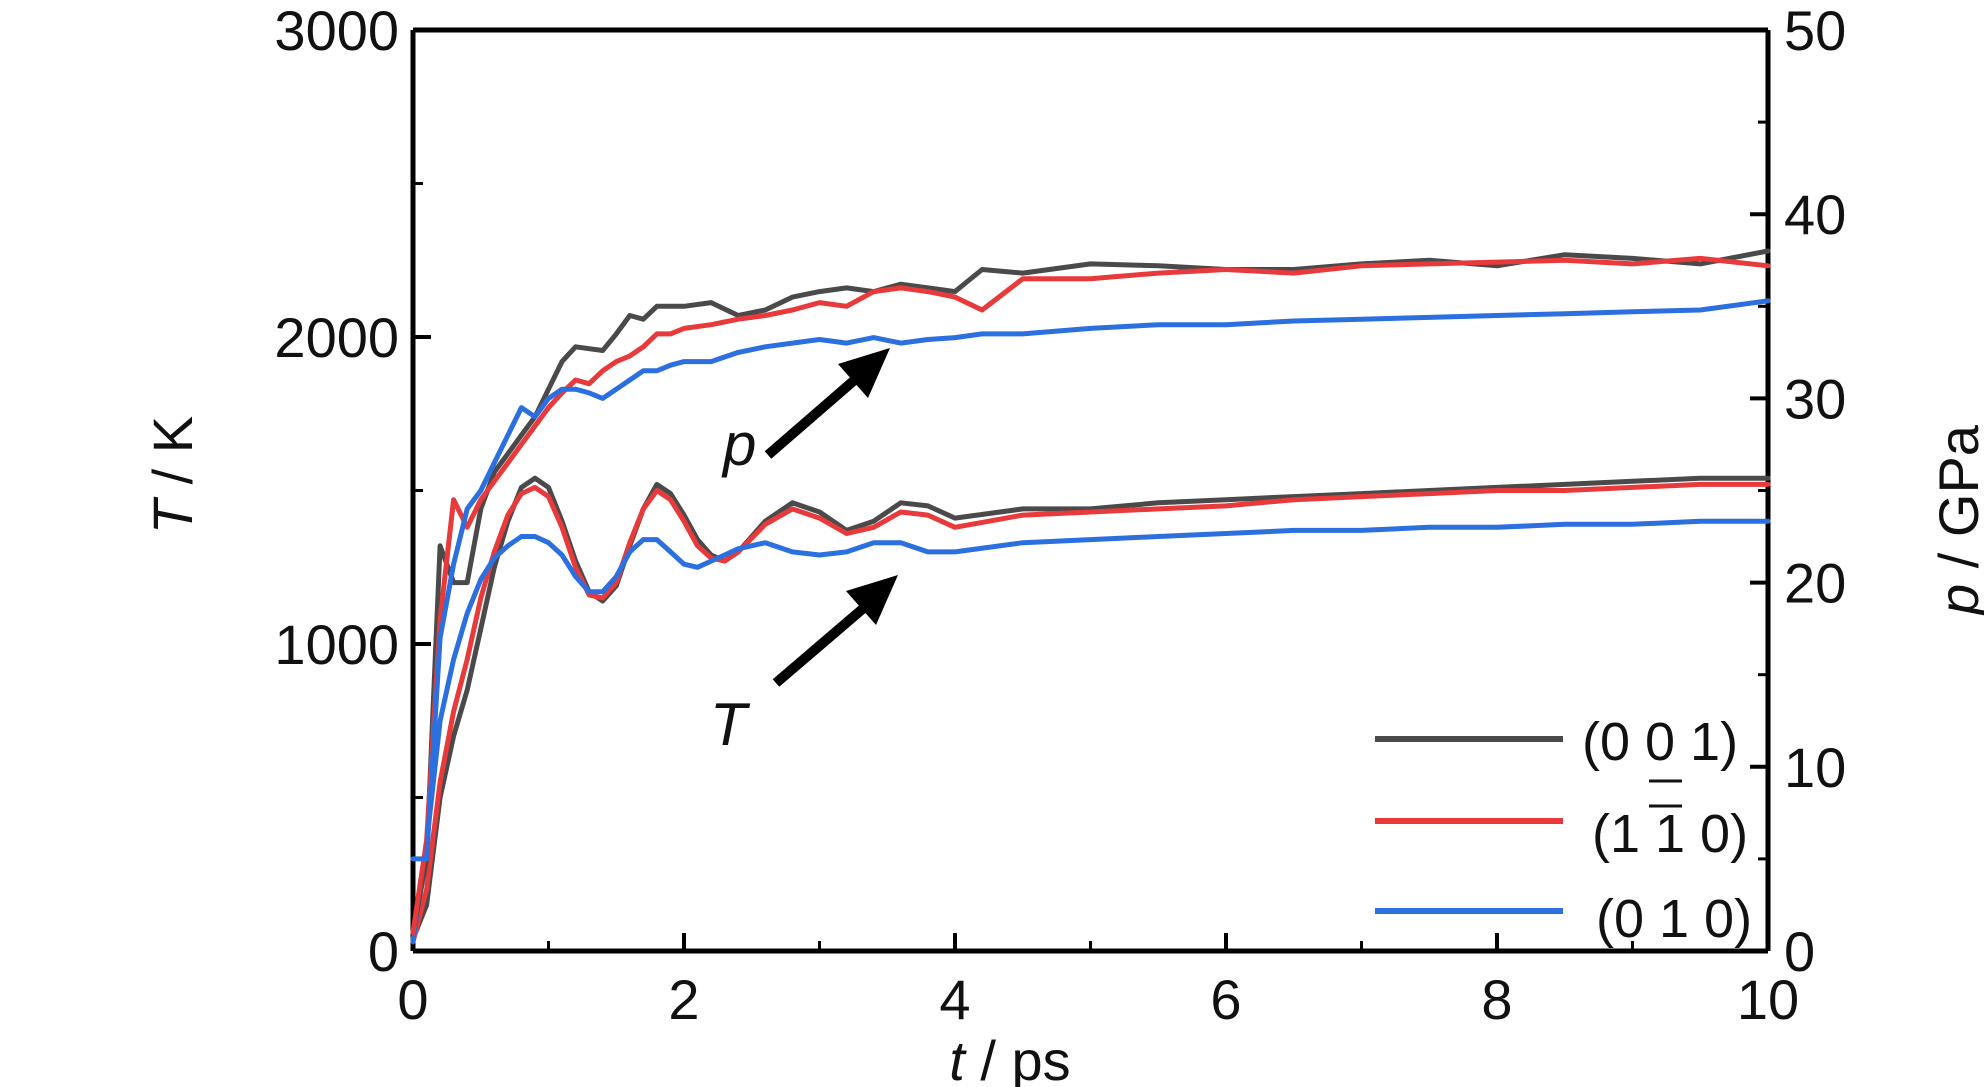 The width and height of the screenshot is (1984, 1087). What do you see at coordinates (821, 644) in the screenshot?
I see `annotation-T-arrow` at bounding box center [821, 644].